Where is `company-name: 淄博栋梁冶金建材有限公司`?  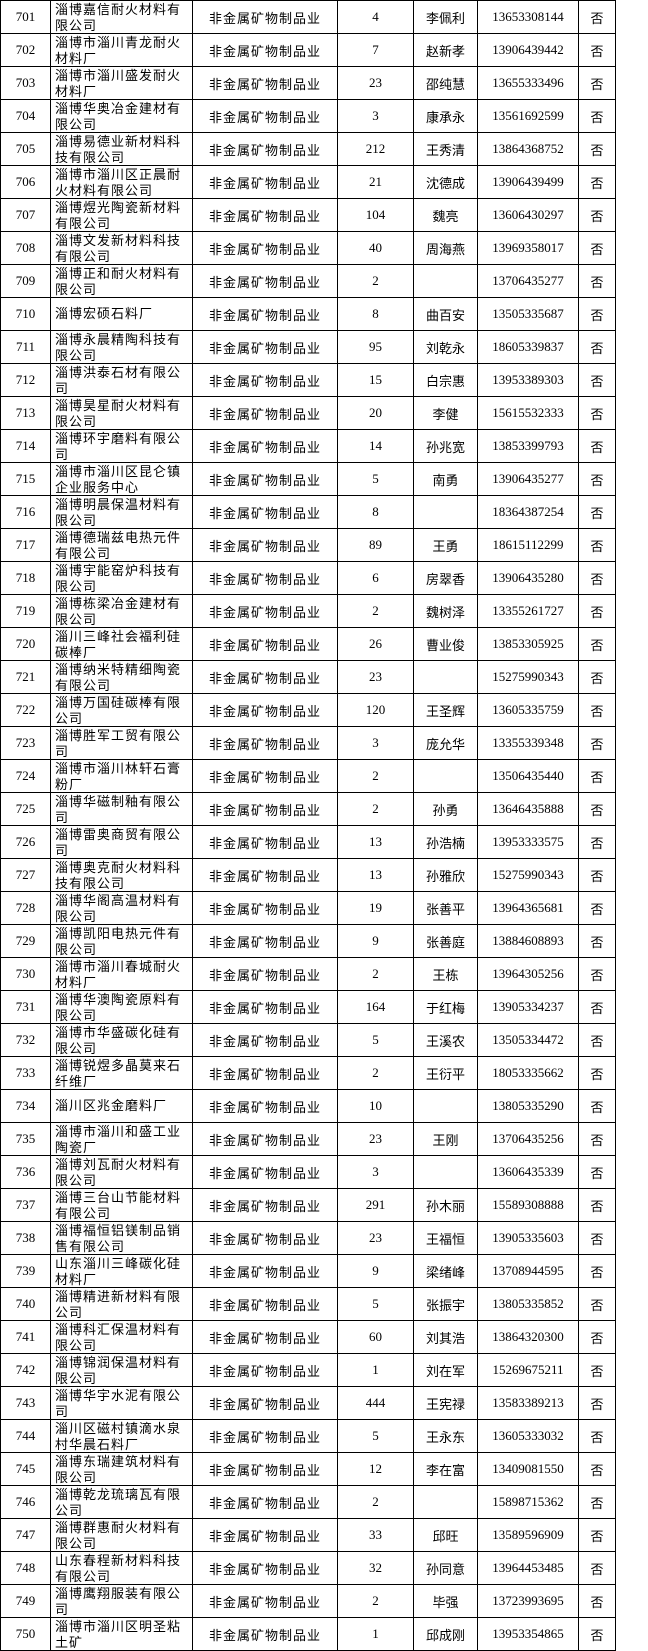 company-name: 淄博栋梁冶金建材有限公司 is located at coordinates (118, 611).